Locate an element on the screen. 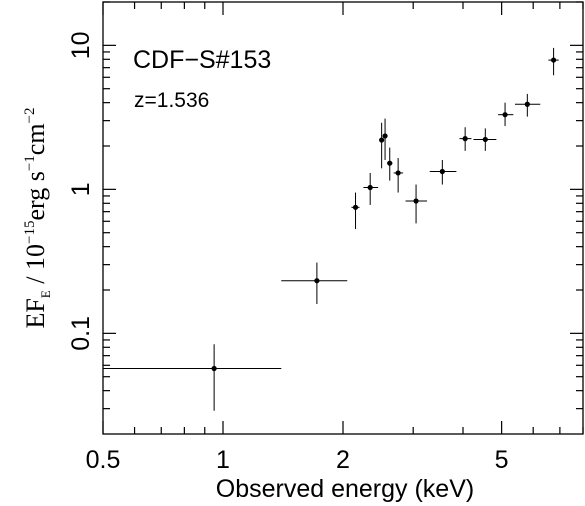 Image resolution: width=585 pixels, height=506 pixels. x-tick-label: 2 is located at coordinates (343, 460).